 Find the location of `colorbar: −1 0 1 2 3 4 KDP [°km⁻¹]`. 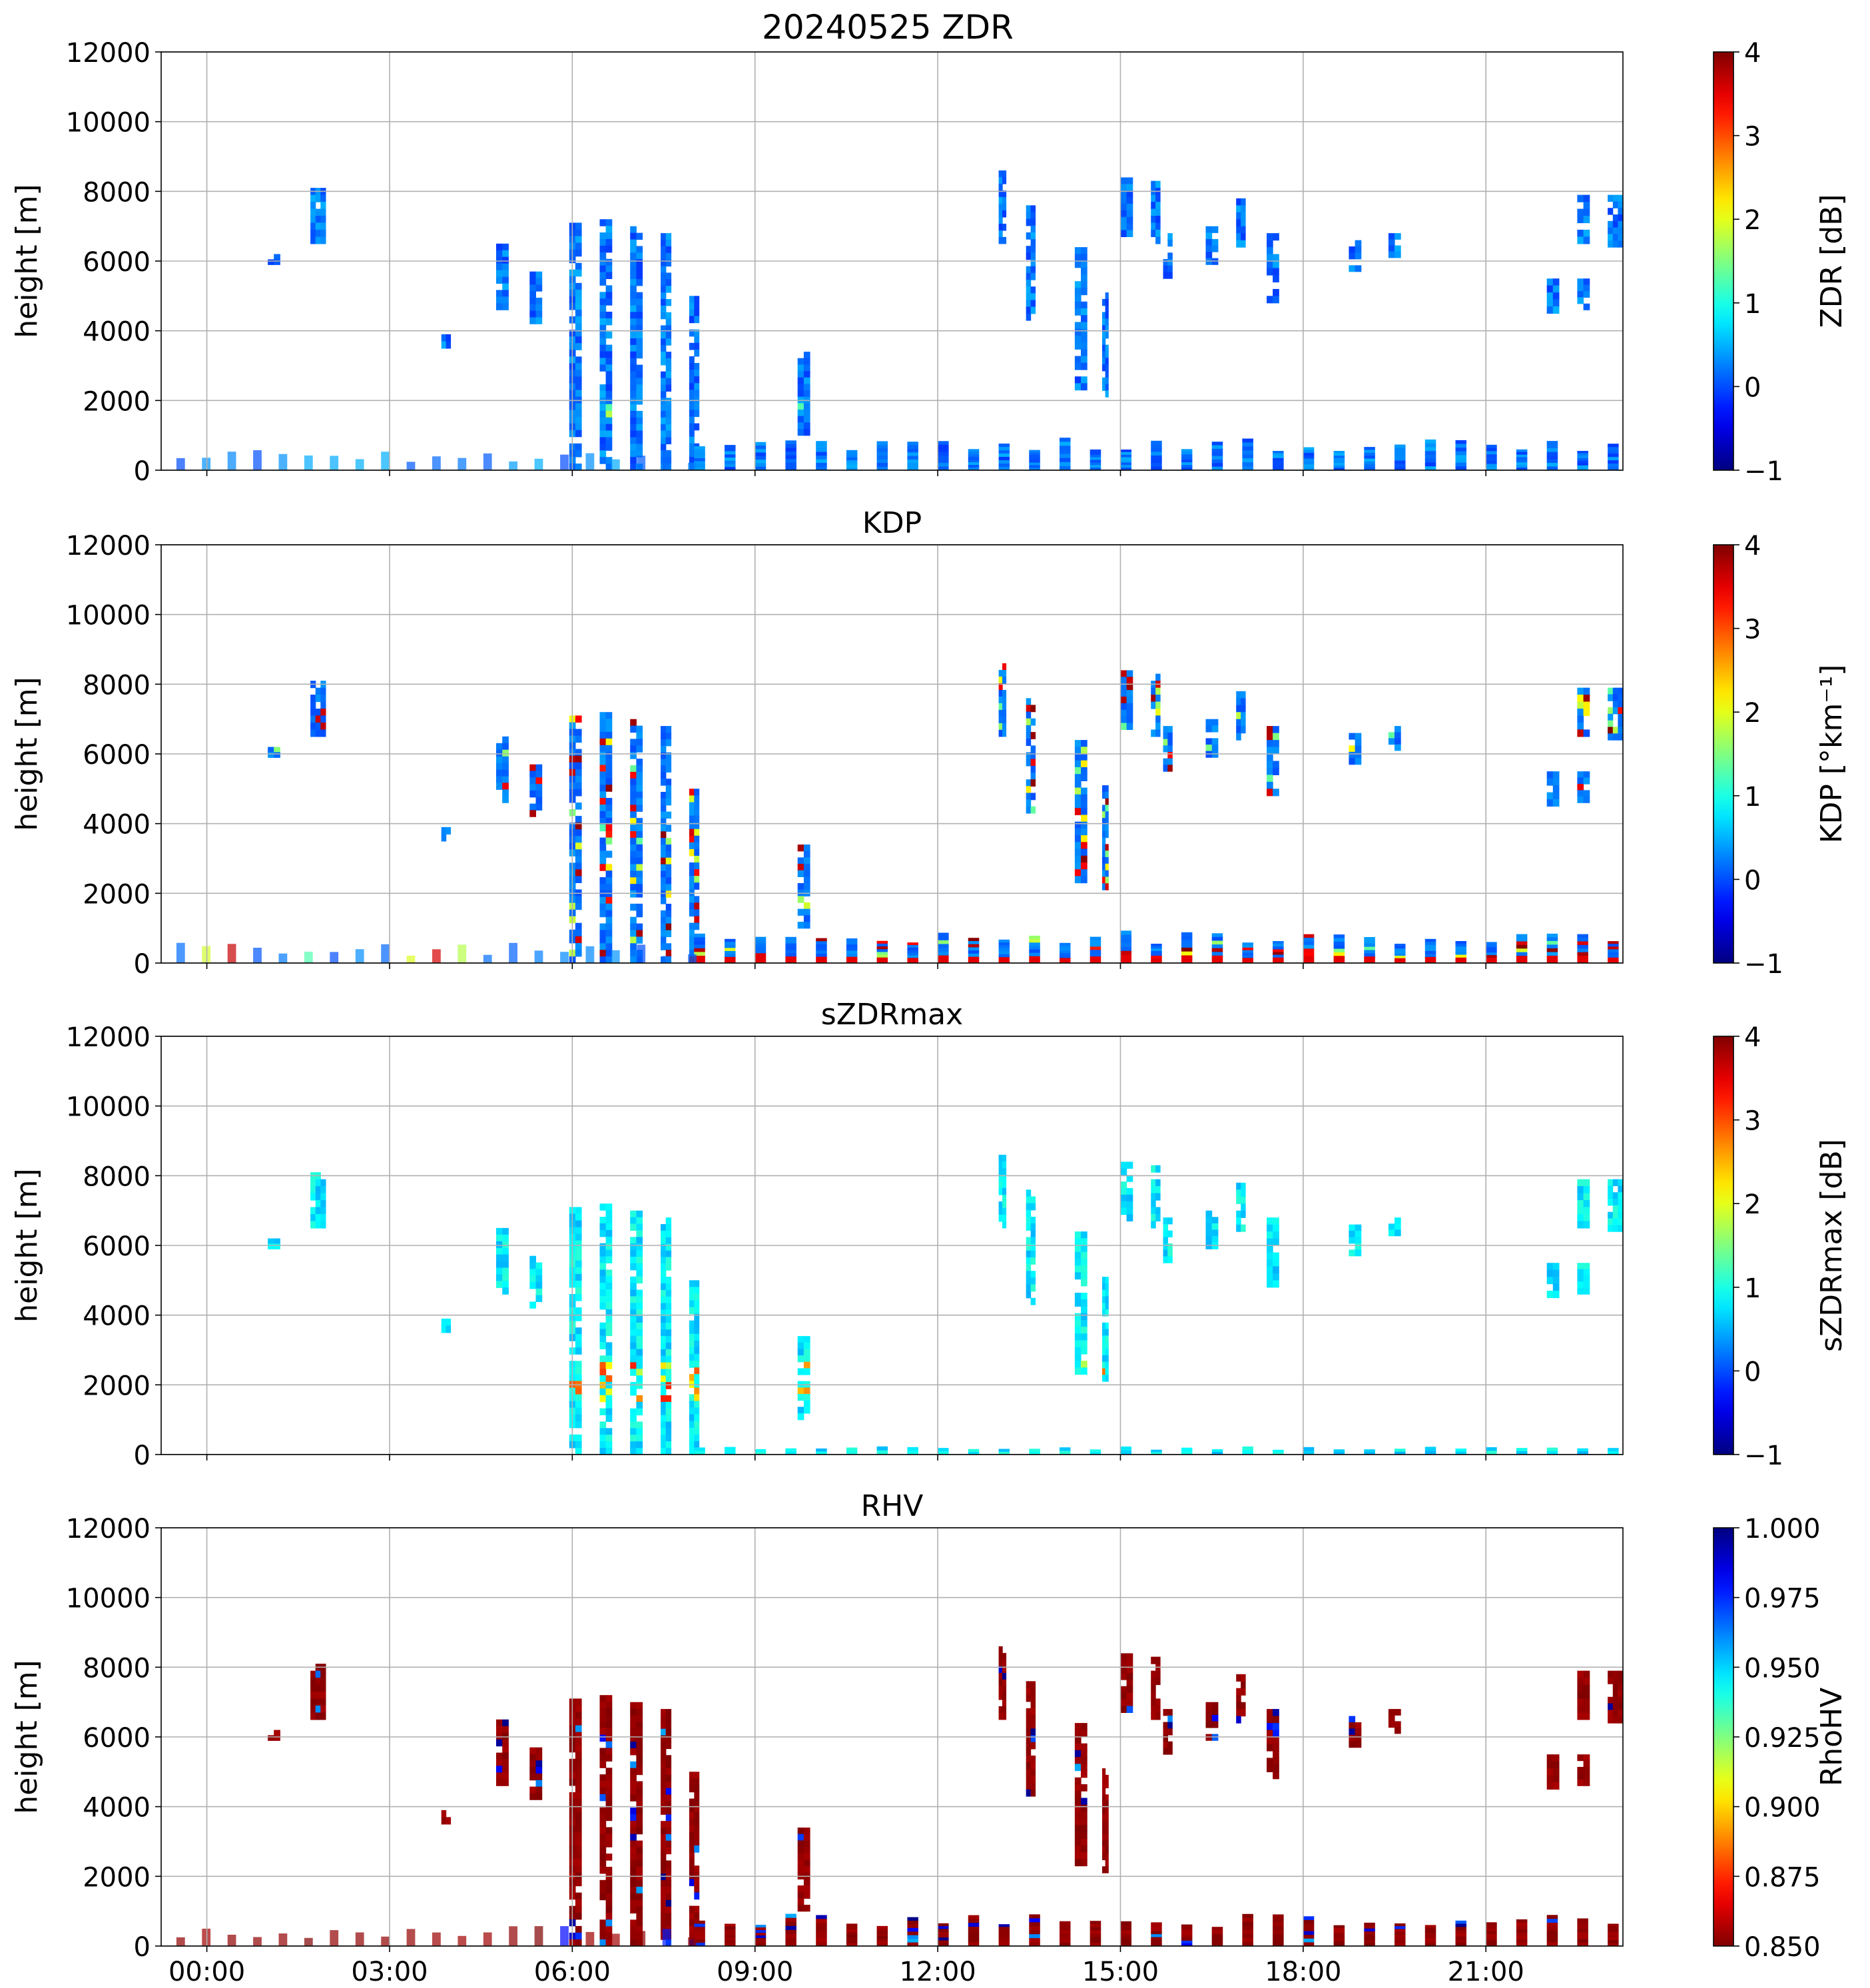

colorbar: −1 0 1 2 3 4 KDP [°km⁻¹] is located at coordinates (1781, 755).